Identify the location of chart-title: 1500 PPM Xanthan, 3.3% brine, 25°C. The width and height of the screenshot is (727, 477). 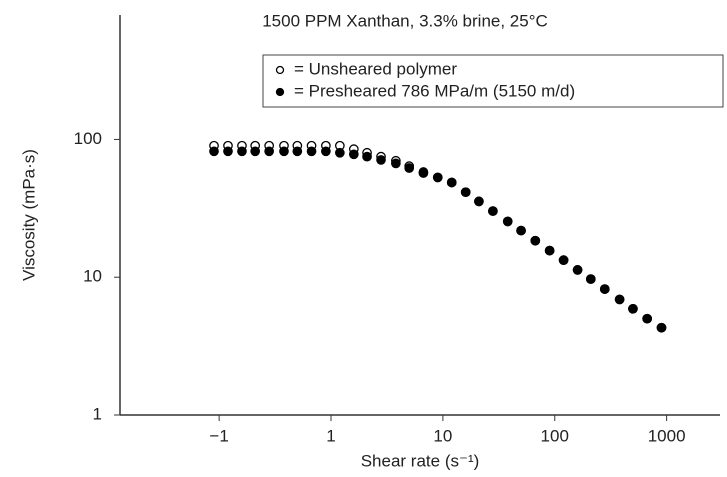
(405, 20).